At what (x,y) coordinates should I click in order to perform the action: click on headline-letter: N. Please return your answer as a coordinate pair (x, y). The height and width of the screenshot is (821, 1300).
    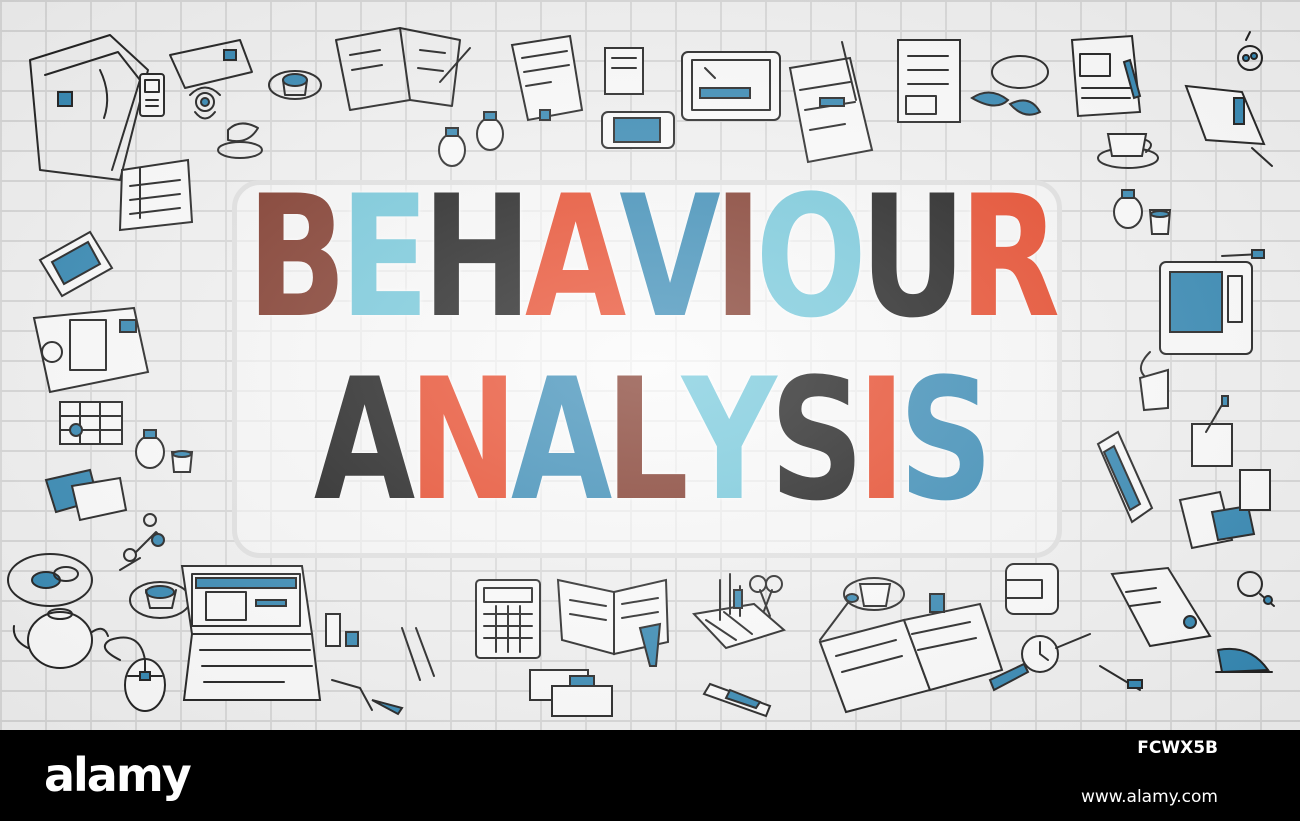
    Looking at the image, I should click on (463, 440).